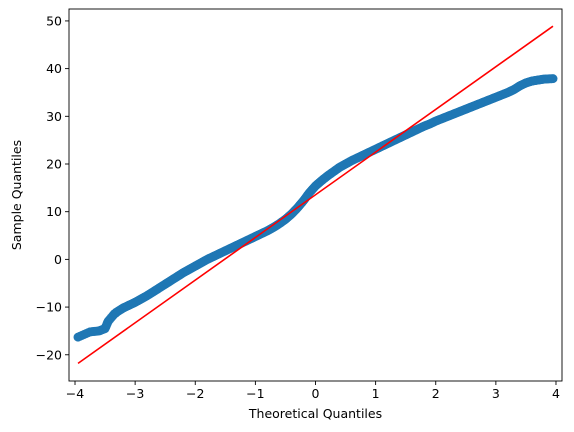 The width and height of the screenshot is (574, 432). I want to click on y-tick-label: 50, so click(54, 20).